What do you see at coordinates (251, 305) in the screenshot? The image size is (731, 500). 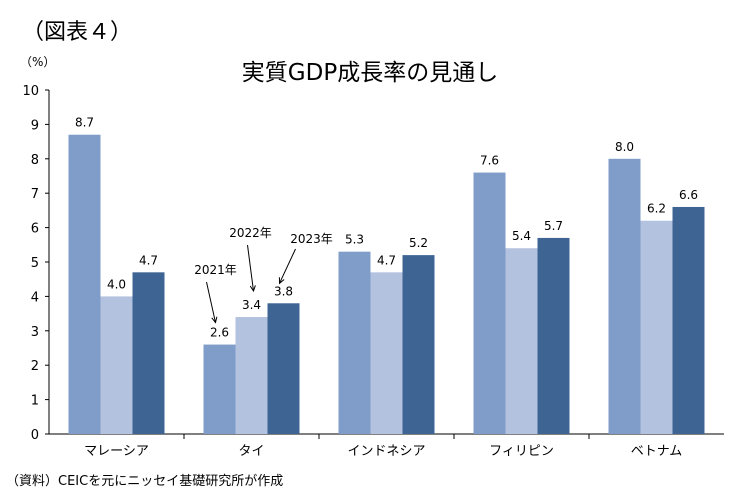 I see `bar-data-label: 3.4` at bounding box center [251, 305].